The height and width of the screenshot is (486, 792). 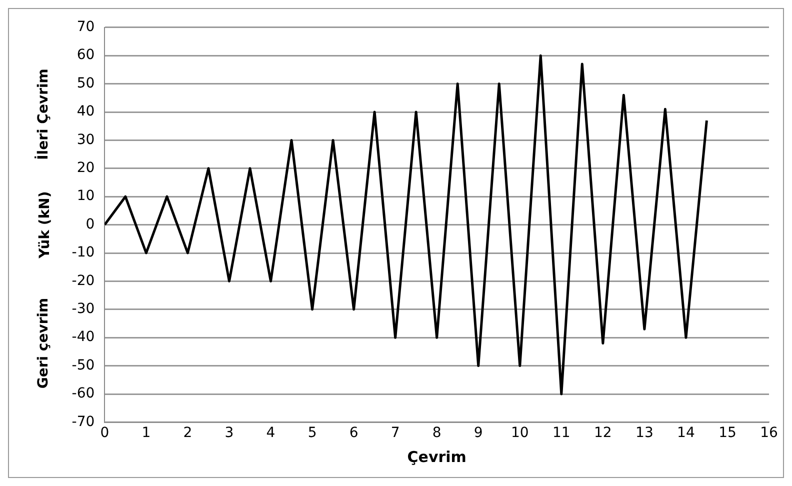 What do you see at coordinates (90, 224) in the screenshot?
I see `y-tick-label: 0` at bounding box center [90, 224].